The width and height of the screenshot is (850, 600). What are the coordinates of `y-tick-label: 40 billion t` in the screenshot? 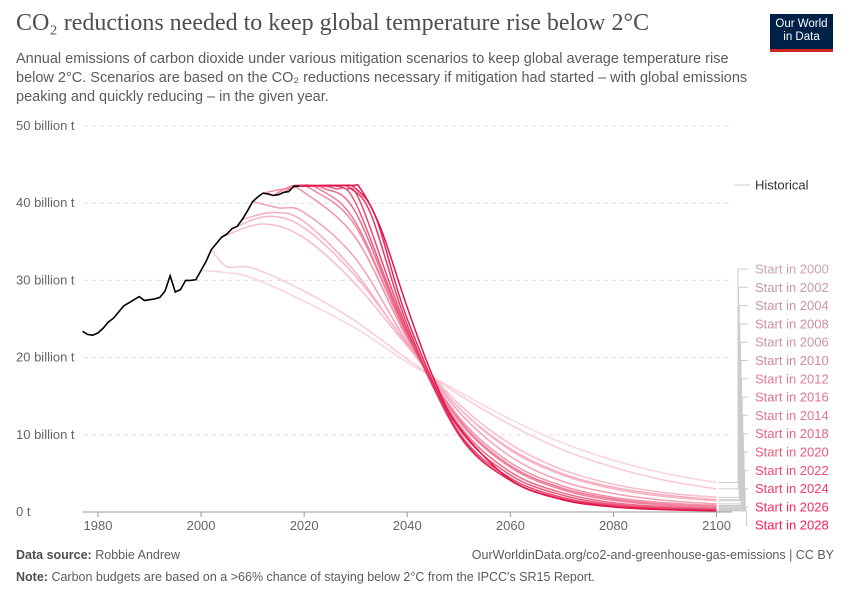 It's located at (45, 202).